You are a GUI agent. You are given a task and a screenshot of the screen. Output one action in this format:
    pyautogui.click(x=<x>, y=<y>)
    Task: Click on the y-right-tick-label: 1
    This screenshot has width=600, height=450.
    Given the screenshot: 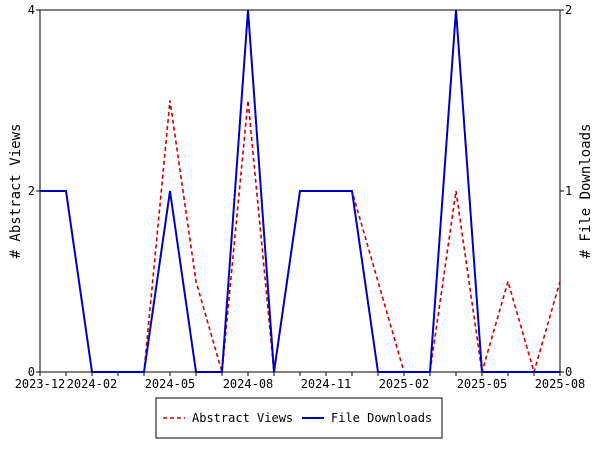 What is the action you would take?
    pyautogui.click(x=568, y=191)
    